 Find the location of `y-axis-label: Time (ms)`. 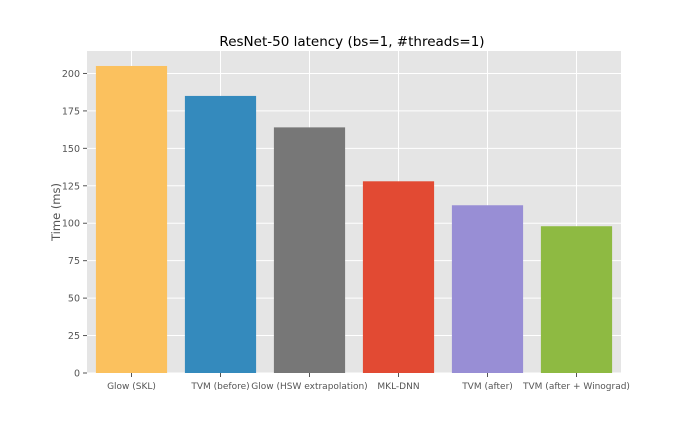

y-axis-label: Time (ms) is located at coordinates (56, 212).